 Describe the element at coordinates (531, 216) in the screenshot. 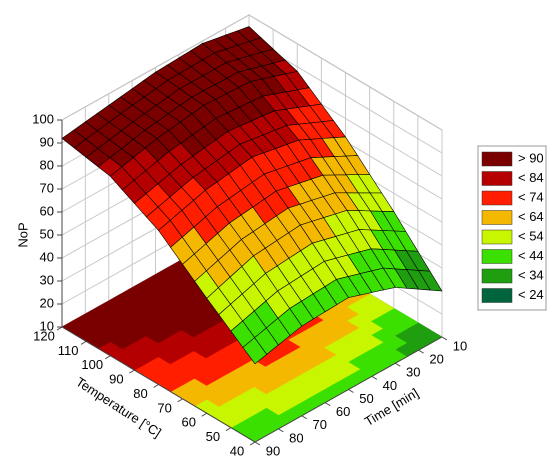

I see `legend-label: < 64` at that location.